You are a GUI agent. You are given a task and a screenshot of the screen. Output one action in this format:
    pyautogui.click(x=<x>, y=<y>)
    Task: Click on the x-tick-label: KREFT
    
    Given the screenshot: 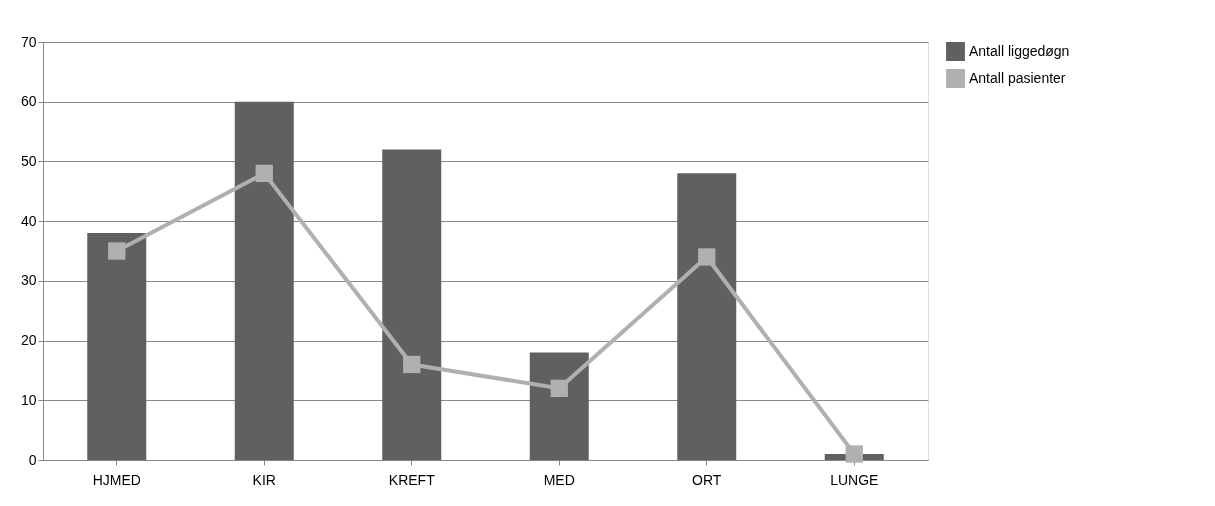 What is the action you would take?
    pyautogui.click(x=412, y=479)
    